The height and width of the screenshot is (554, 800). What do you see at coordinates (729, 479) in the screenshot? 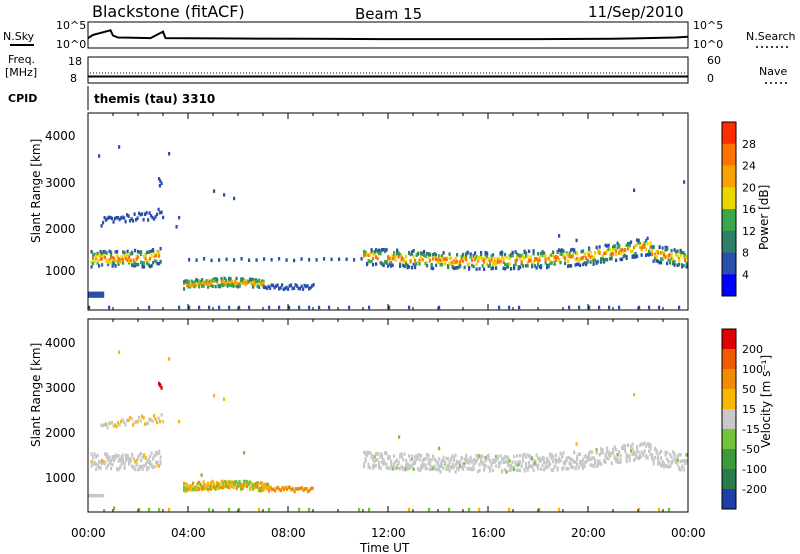
I see `colorbar-swatch` at bounding box center [729, 479].